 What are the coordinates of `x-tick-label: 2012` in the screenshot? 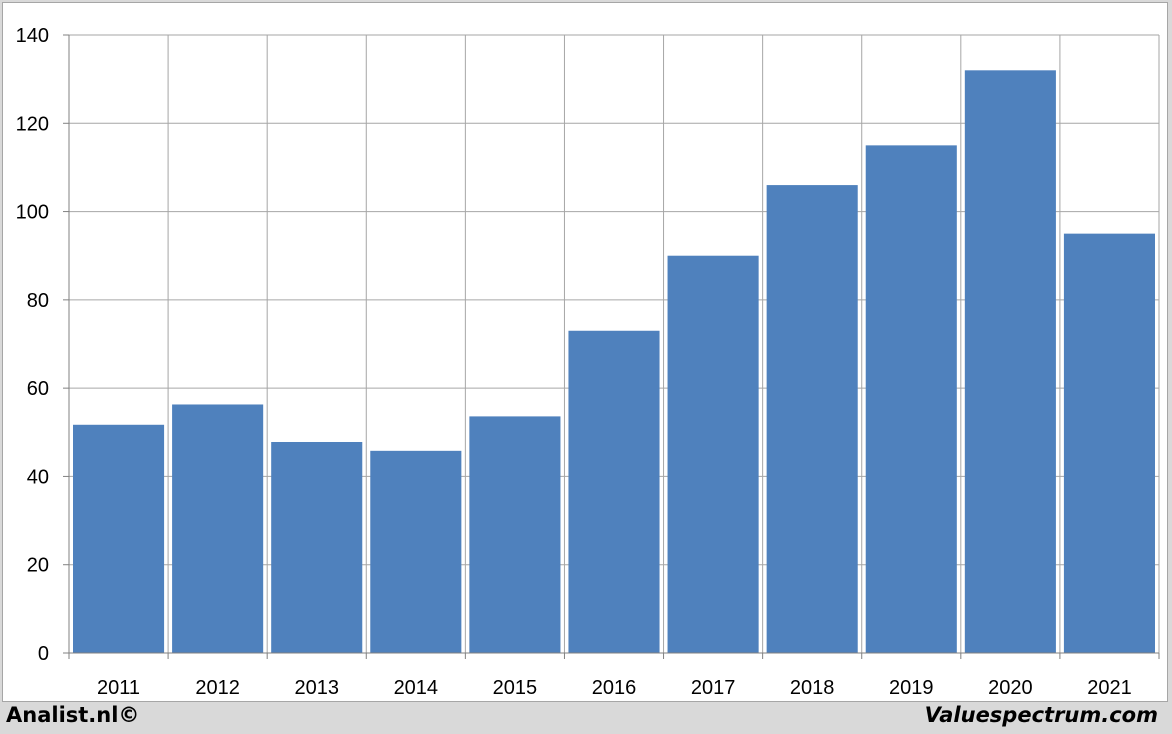 It's located at (217, 688).